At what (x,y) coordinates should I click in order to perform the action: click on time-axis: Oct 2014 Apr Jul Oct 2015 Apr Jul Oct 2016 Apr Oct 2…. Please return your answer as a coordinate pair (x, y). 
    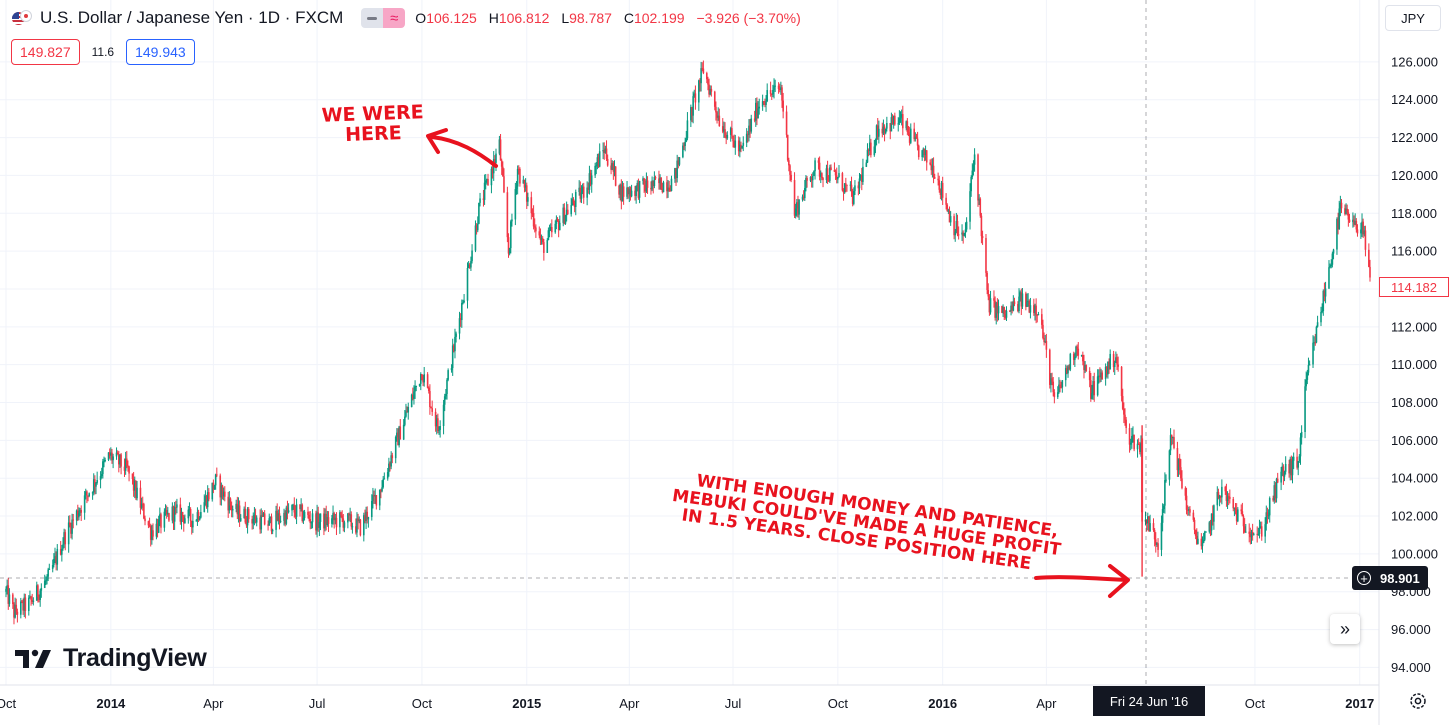
    Looking at the image, I should click on (687, 703).